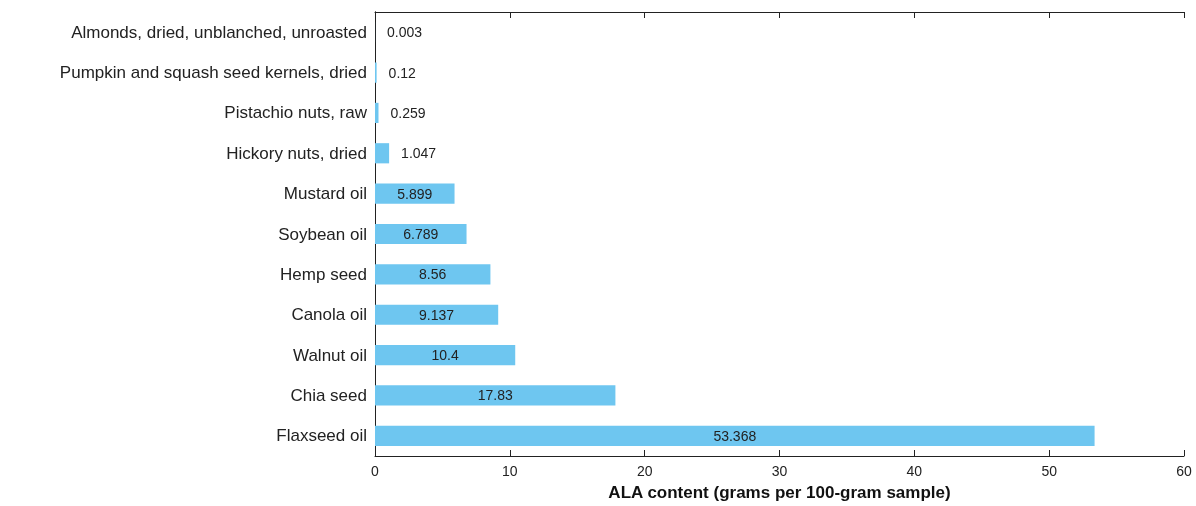 This screenshot has width=1196, height=506. What do you see at coordinates (296, 113) in the screenshot?
I see `y-tick-label: Pistachio nuts, raw` at bounding box center [296, 113].